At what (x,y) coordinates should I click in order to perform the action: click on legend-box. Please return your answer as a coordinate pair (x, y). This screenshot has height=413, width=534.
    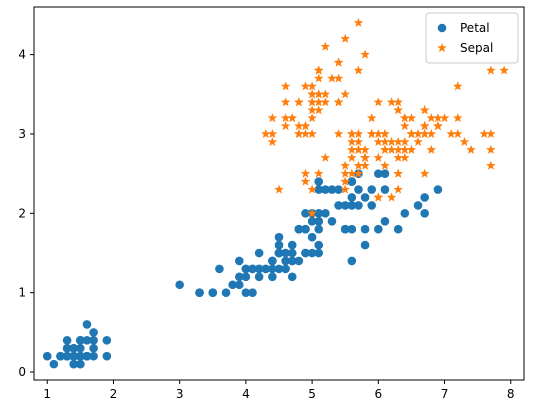
    Looking at the image, I should click on (472, 38).